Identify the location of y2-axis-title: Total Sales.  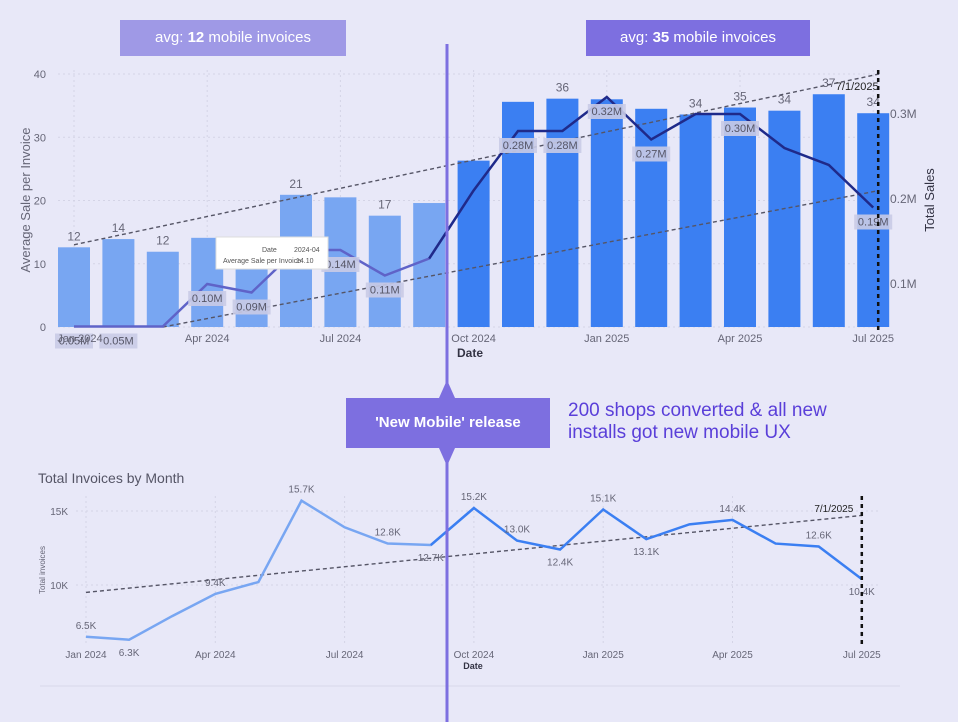
(929, 200).